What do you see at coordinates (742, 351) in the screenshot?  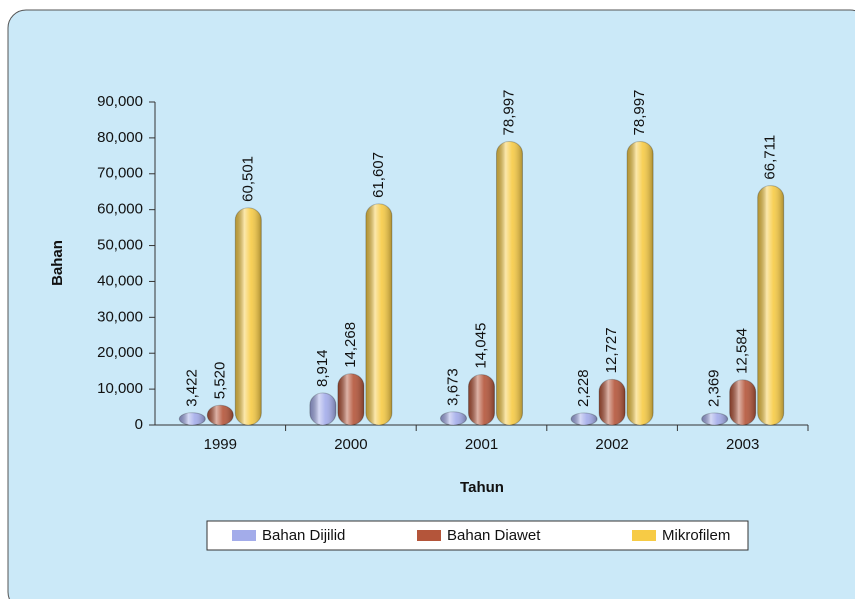 I see `data-label: 12,584` at bounding box center [742, 351].